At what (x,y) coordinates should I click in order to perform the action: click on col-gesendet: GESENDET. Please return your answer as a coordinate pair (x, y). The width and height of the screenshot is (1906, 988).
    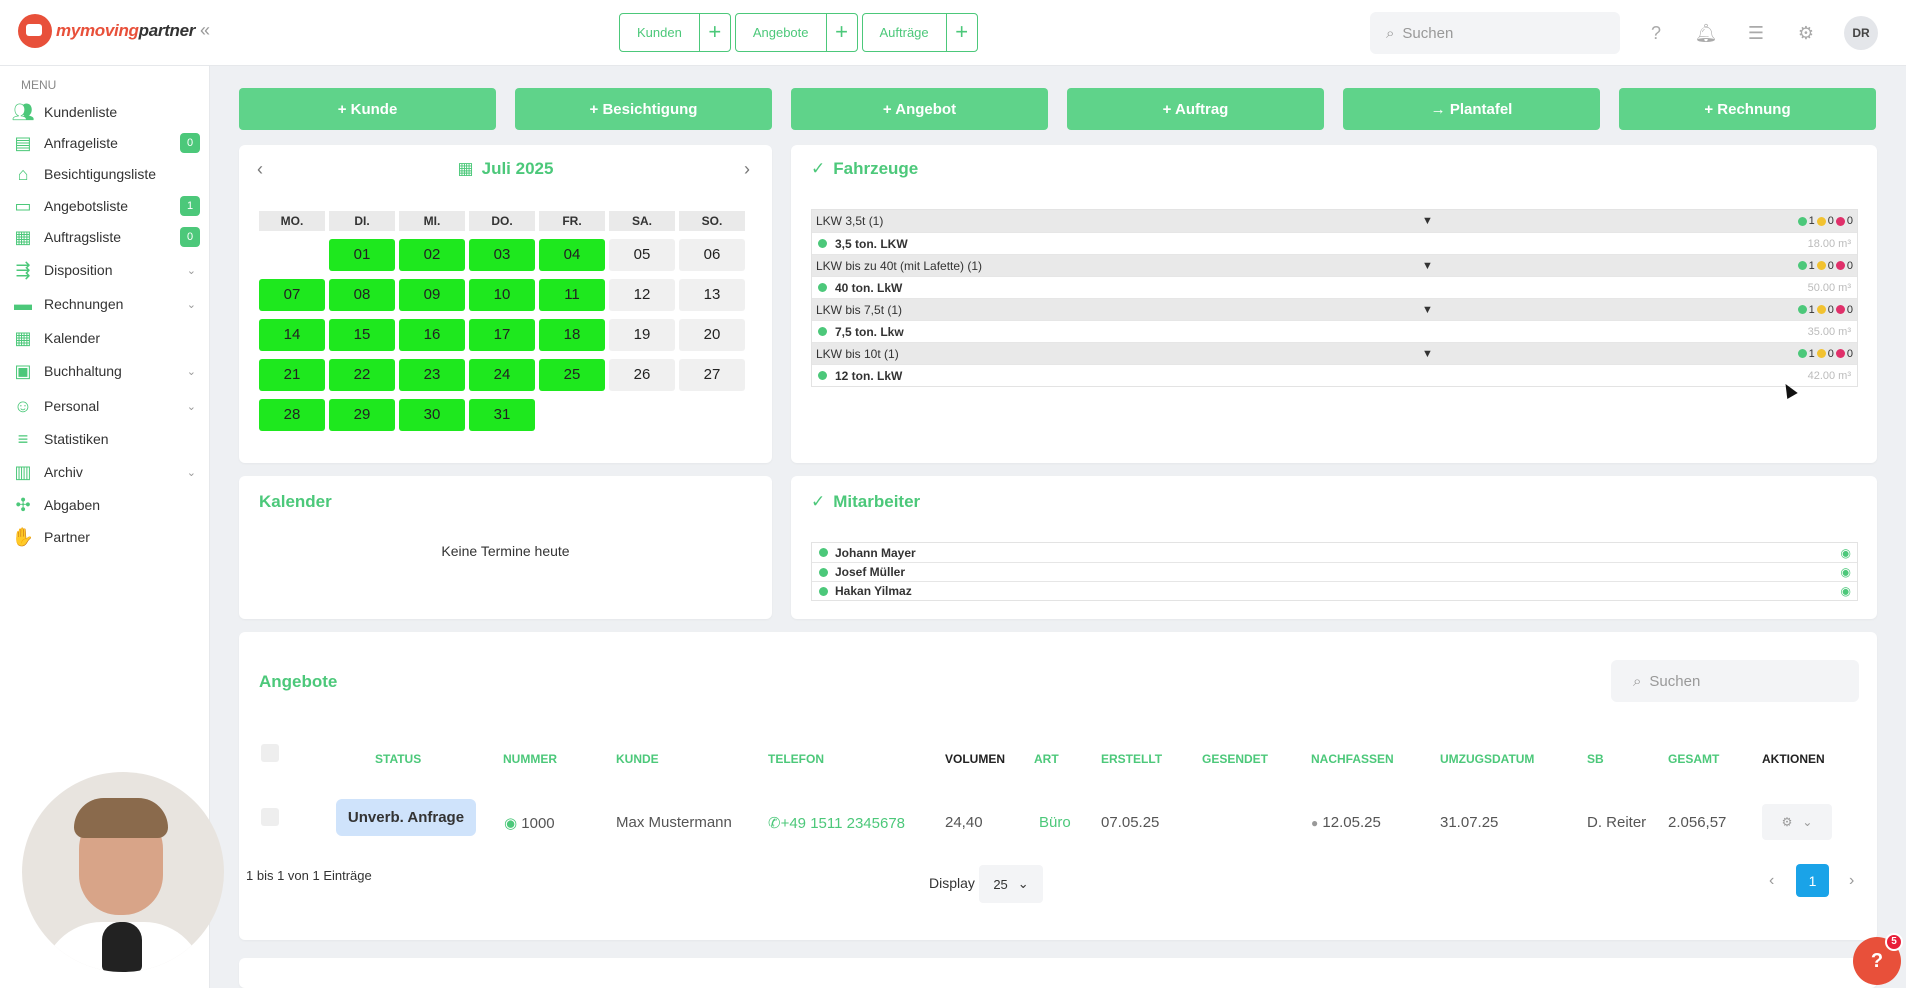
    Looking at the image, I should click on (1235, 759).